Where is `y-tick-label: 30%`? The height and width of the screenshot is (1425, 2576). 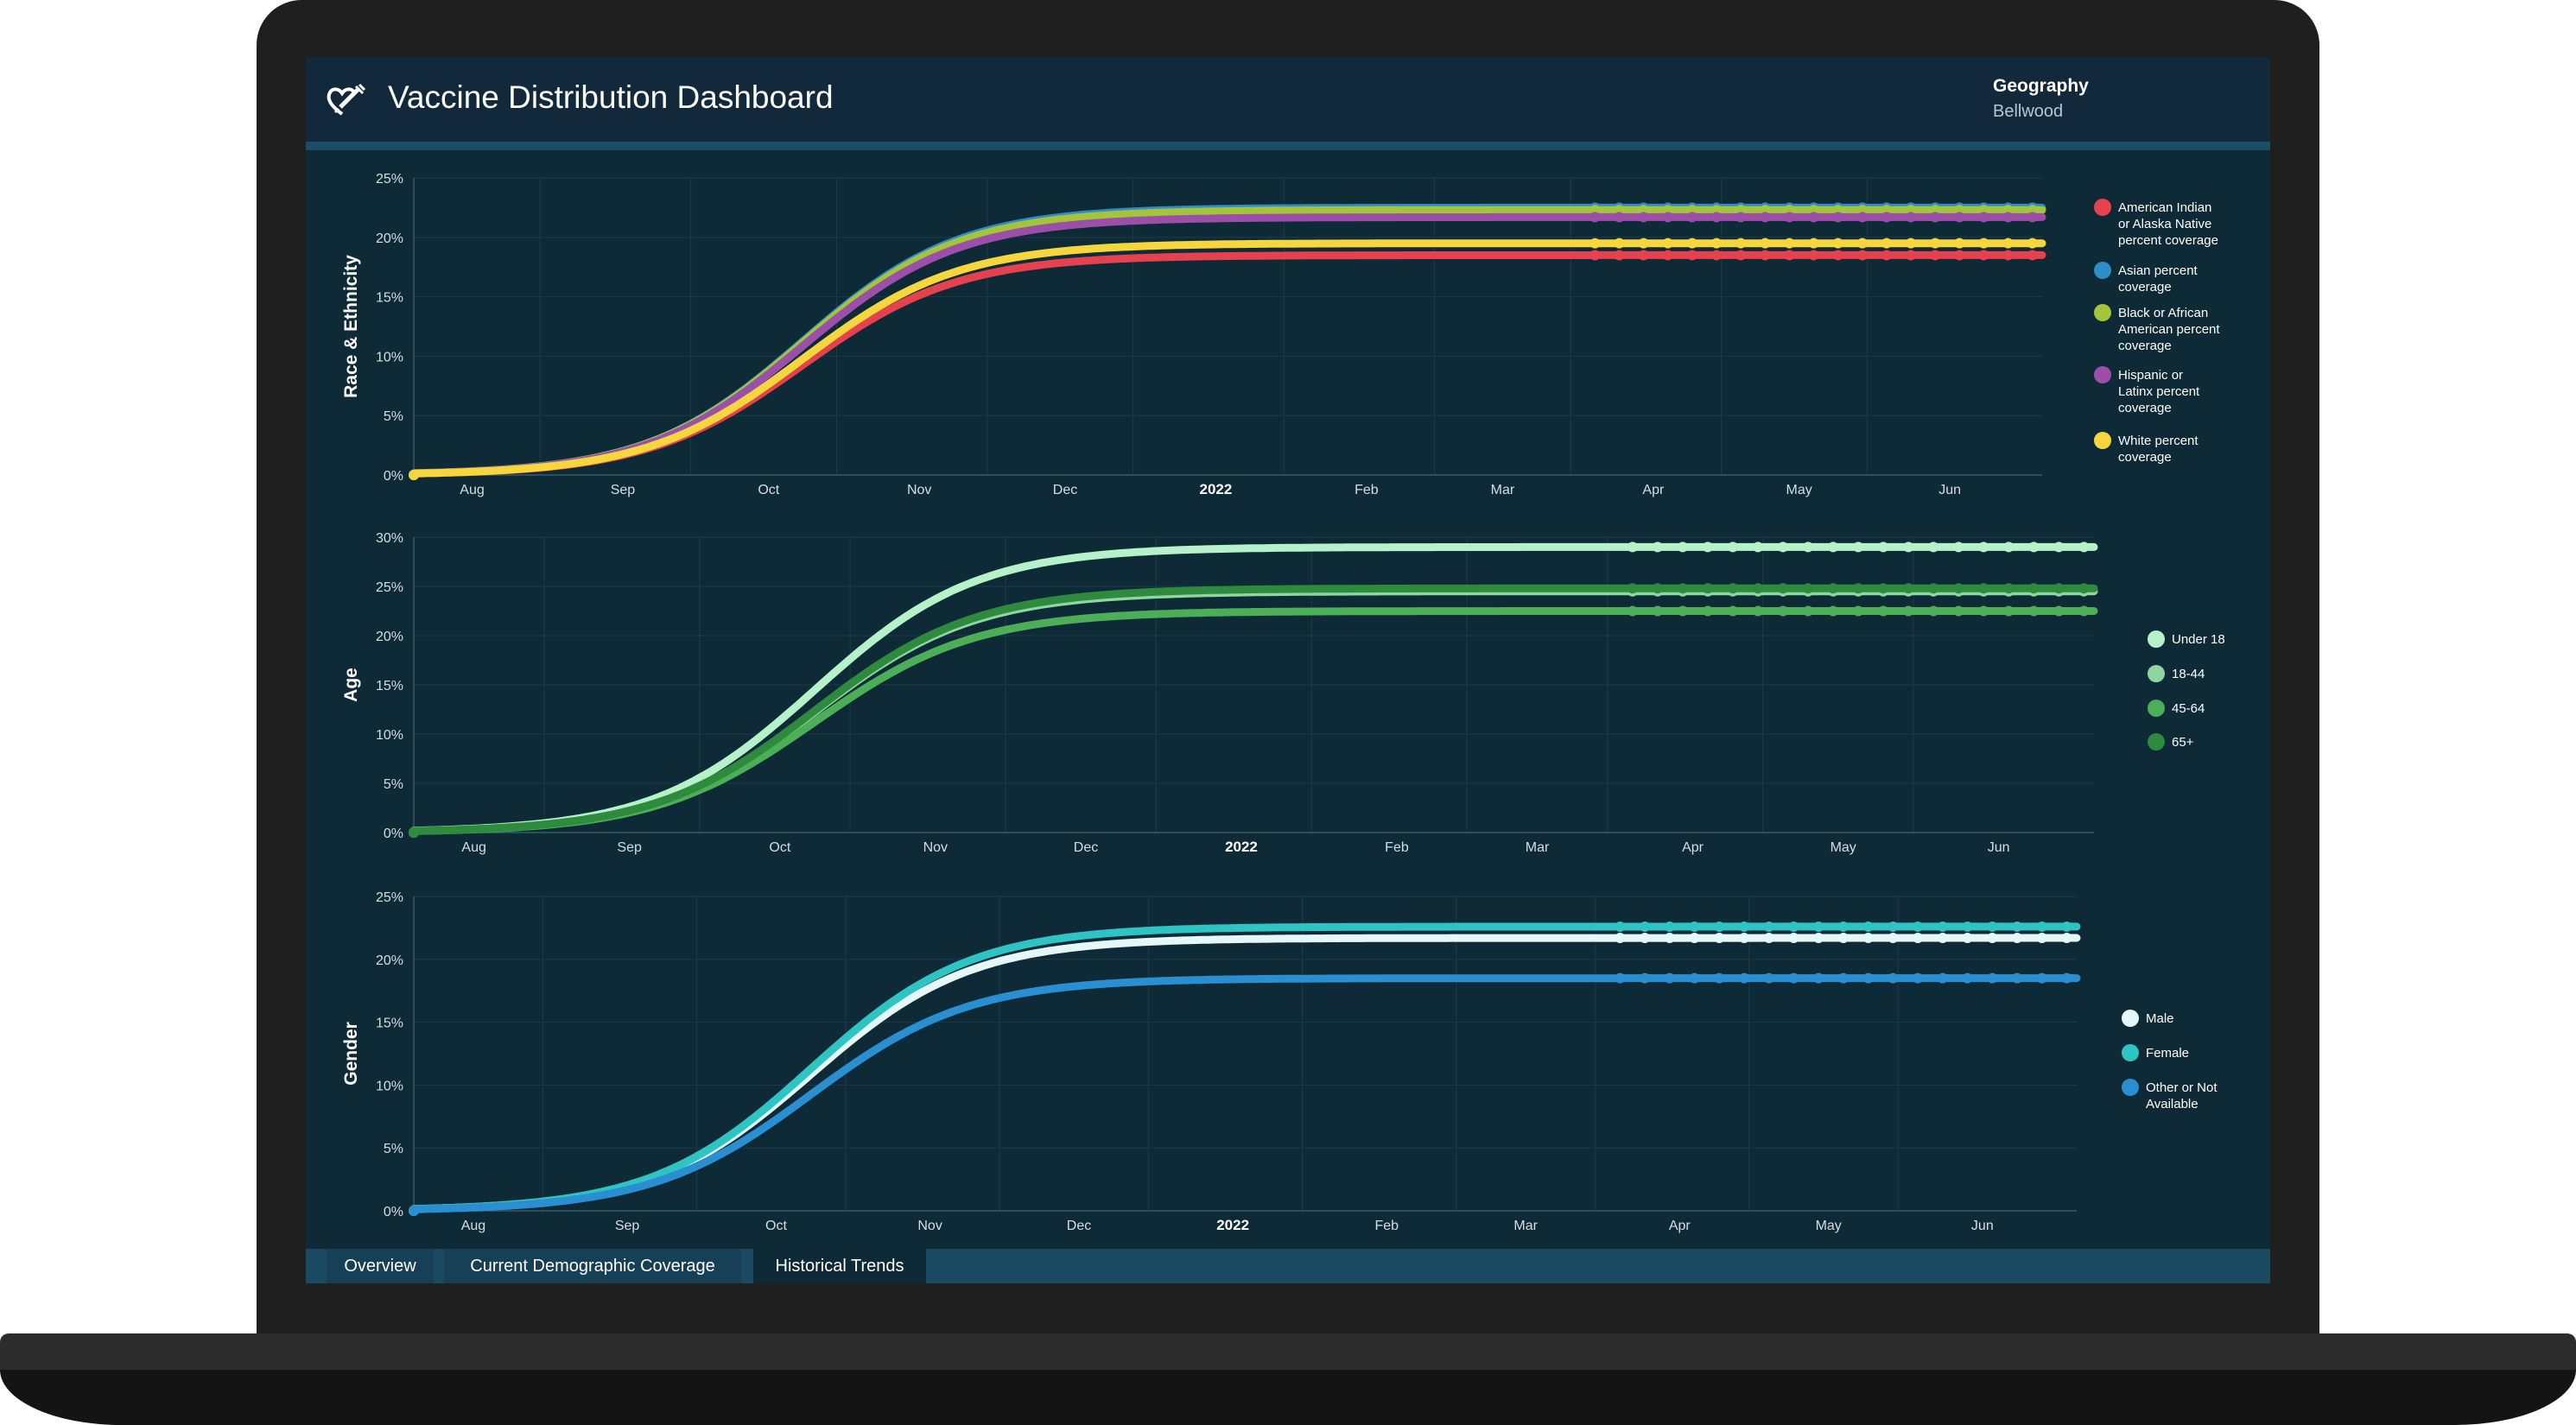
y-tick-label: 30% is located at coordinates (389, 539).